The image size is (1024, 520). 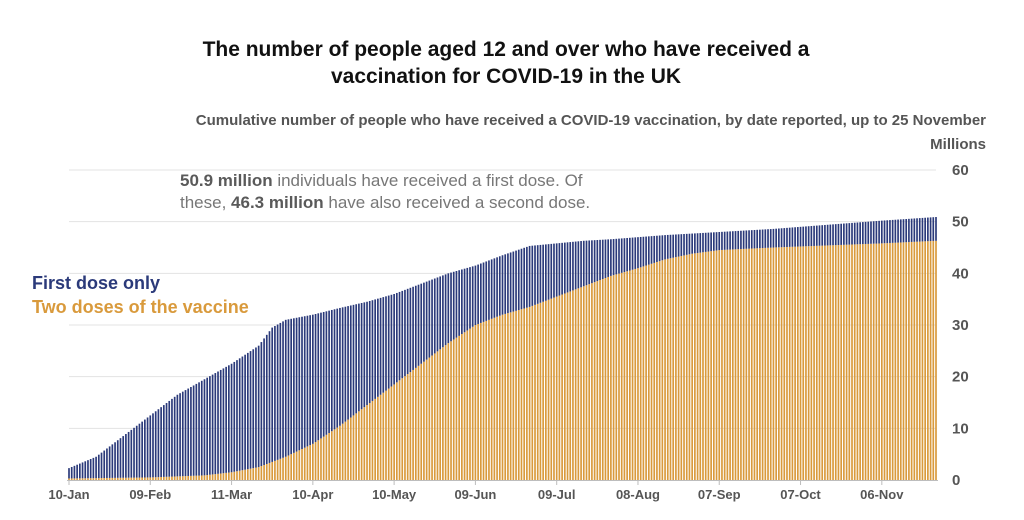 I want to click on legend-first-dose: First dose only, so click(x=96, y=283).